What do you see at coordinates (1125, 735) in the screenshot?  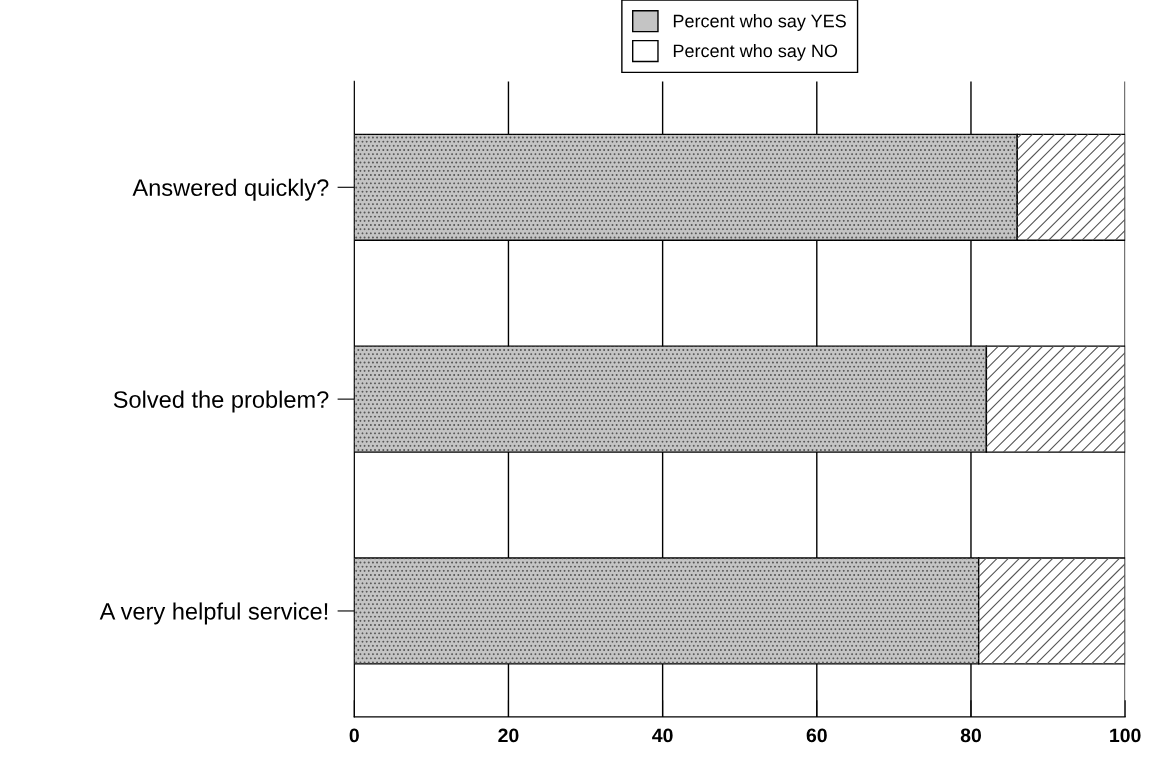 I see `x-tick-label: 100` at bounding box center [1125, 735].